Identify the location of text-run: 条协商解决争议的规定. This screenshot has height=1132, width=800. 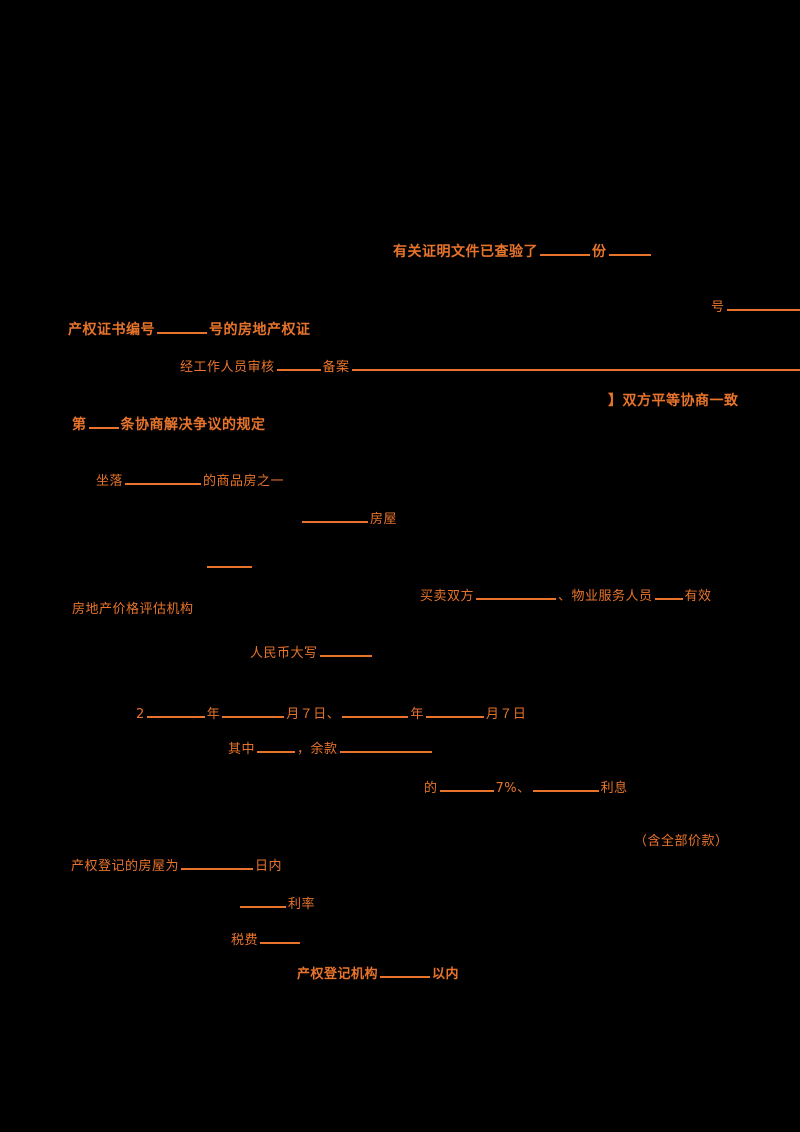
(193, 425).